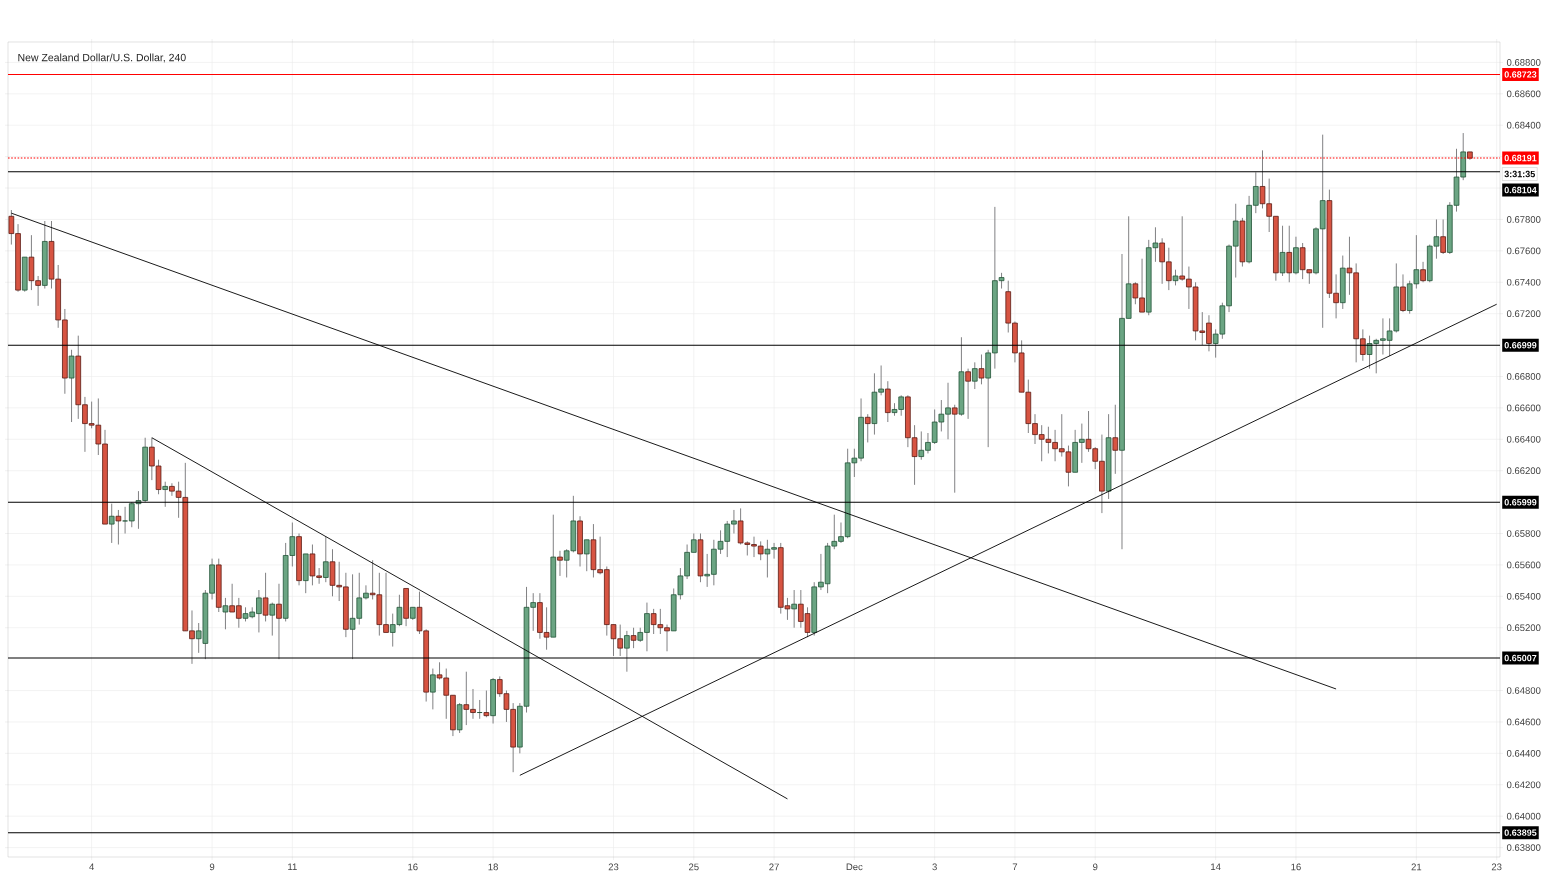 Image resolution: width=1561 pixels, height=887 pixels. Describe the element at coordinates (493, 867) in the screenshot. I see `x-tick-label: 18` at that location.